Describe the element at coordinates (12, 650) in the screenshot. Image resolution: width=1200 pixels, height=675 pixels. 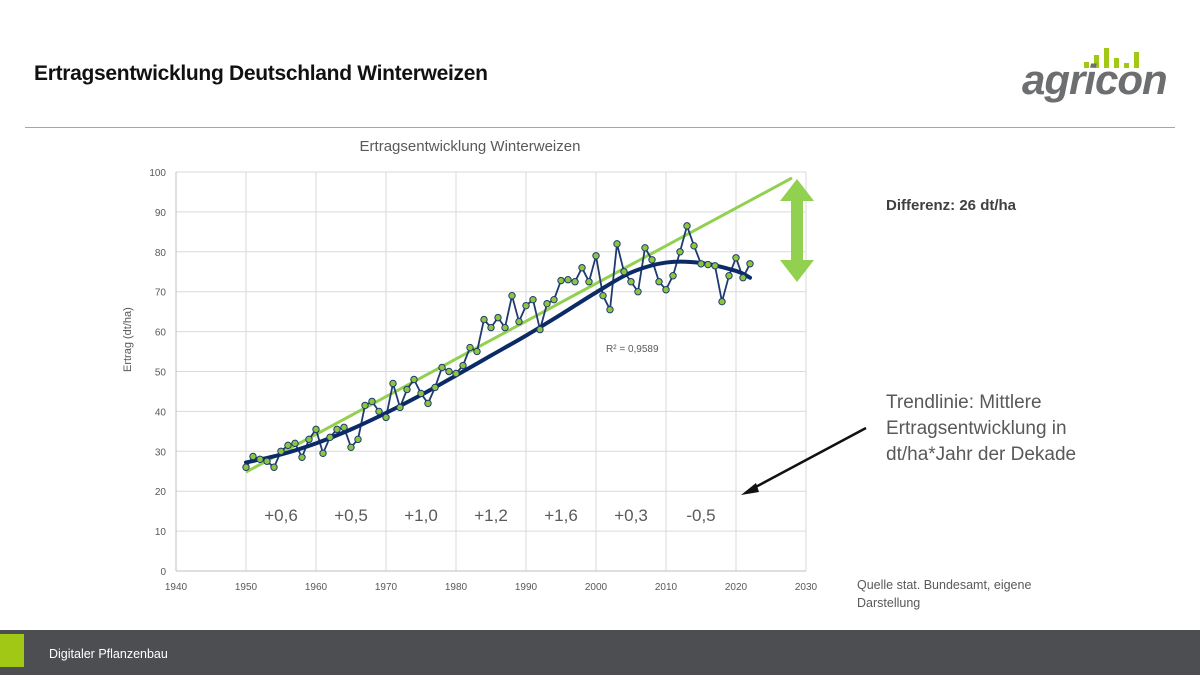
I see `footer-accent` at that location.